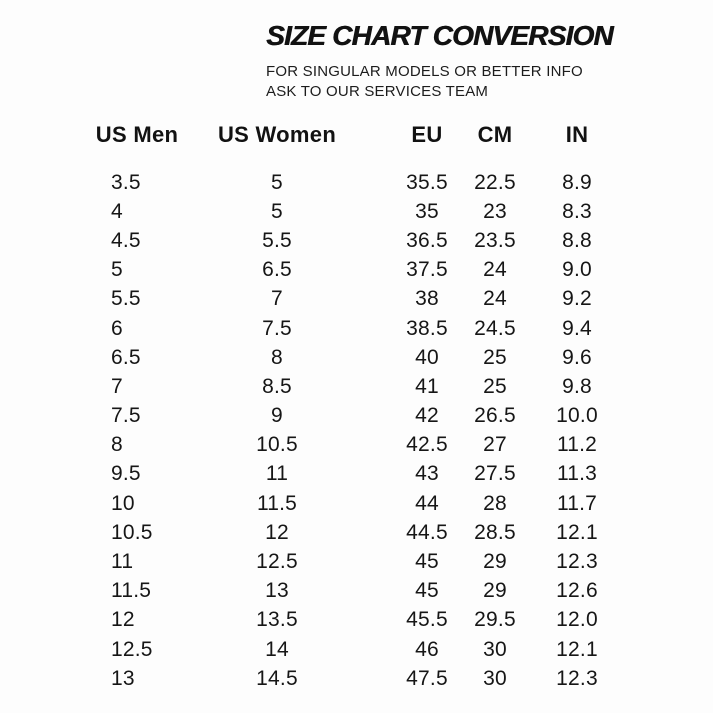 This screenshot has height=713, width=713. Describe the element at coordinates (427, 474) in the screenshot. I see `table-cell: 43` at that location.